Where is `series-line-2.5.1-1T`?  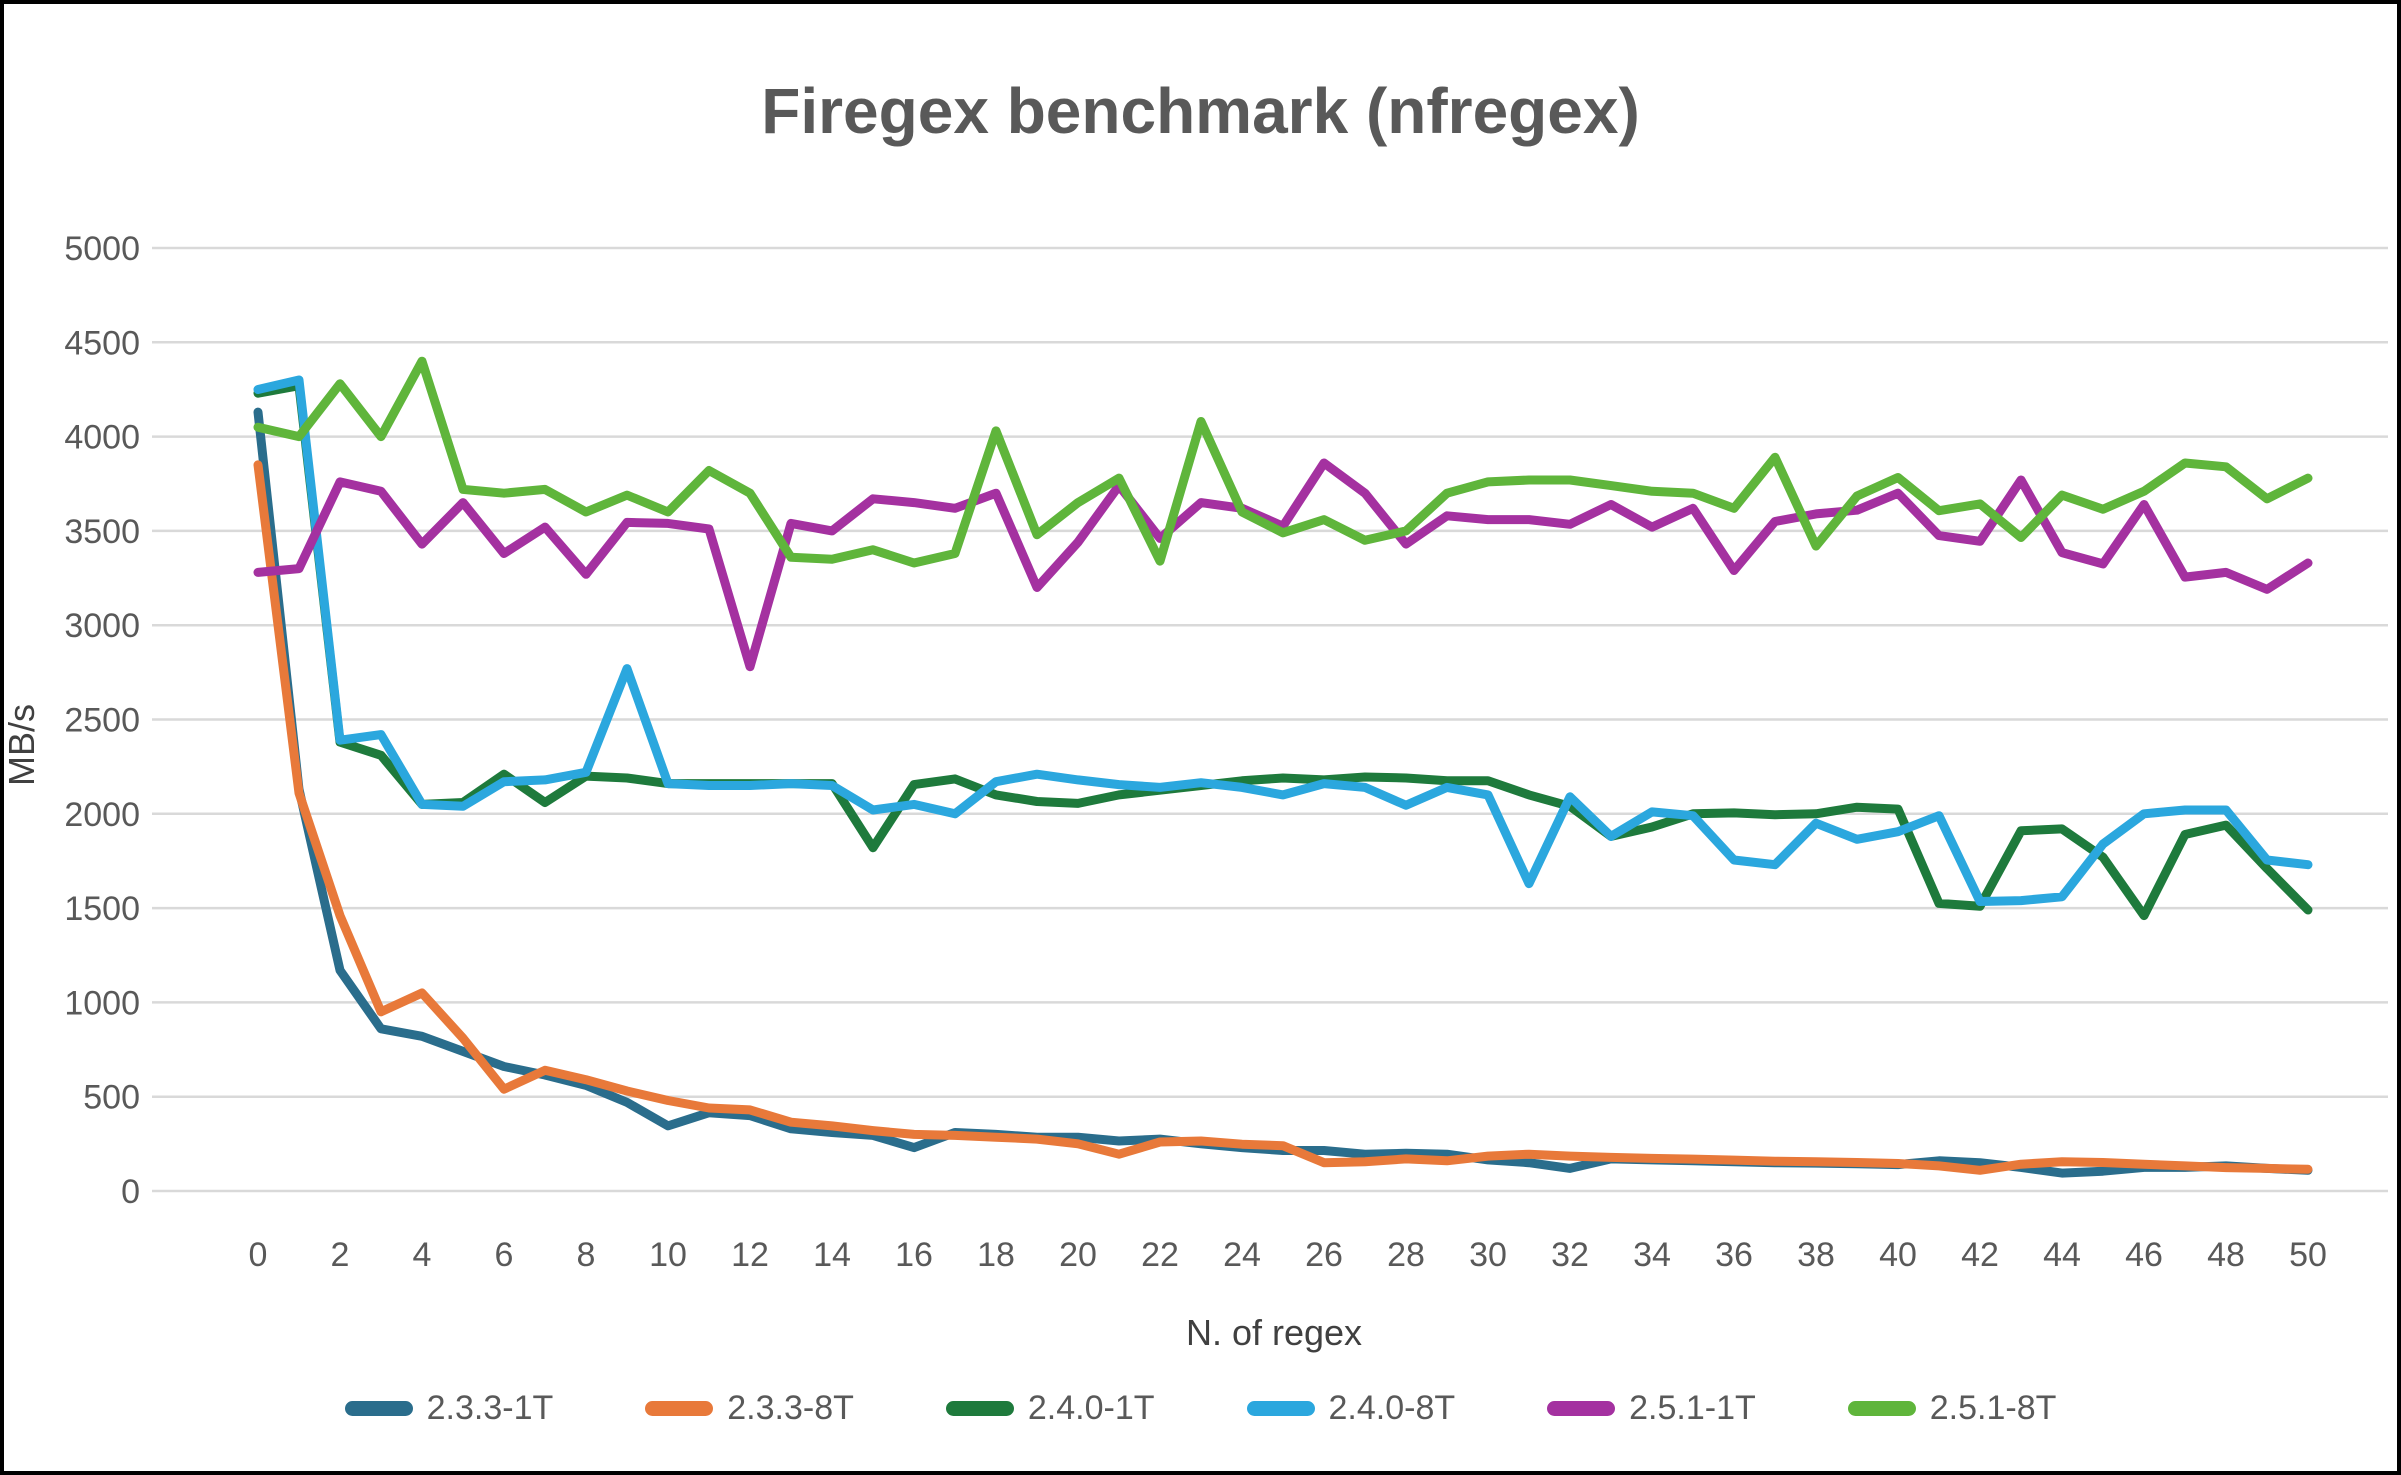 series-line-2.5.1-1T is located at coordinates (1283, 565).